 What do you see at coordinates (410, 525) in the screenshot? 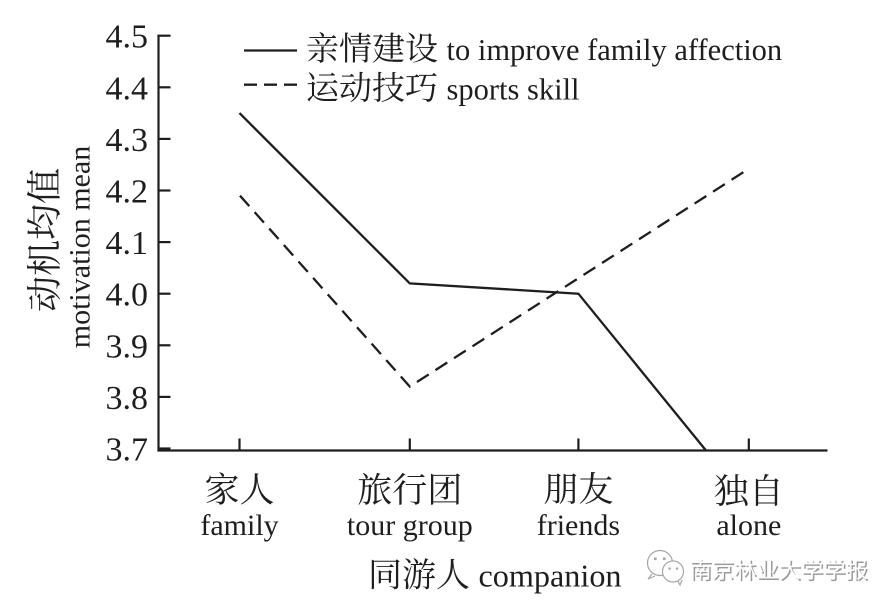
I see `svg-text: tour group` at bounding box center [410, 525].